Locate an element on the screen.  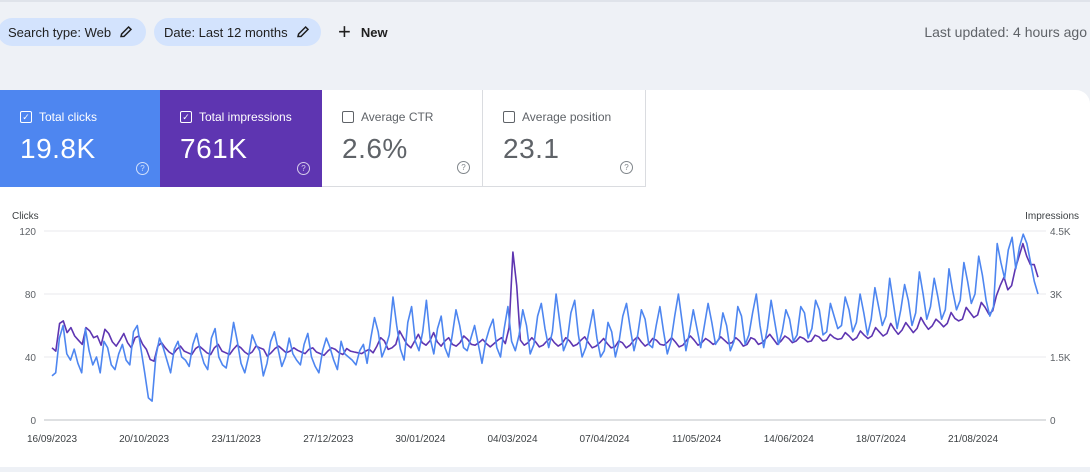
metric-label: Average position is located at coordinates (567, 117).